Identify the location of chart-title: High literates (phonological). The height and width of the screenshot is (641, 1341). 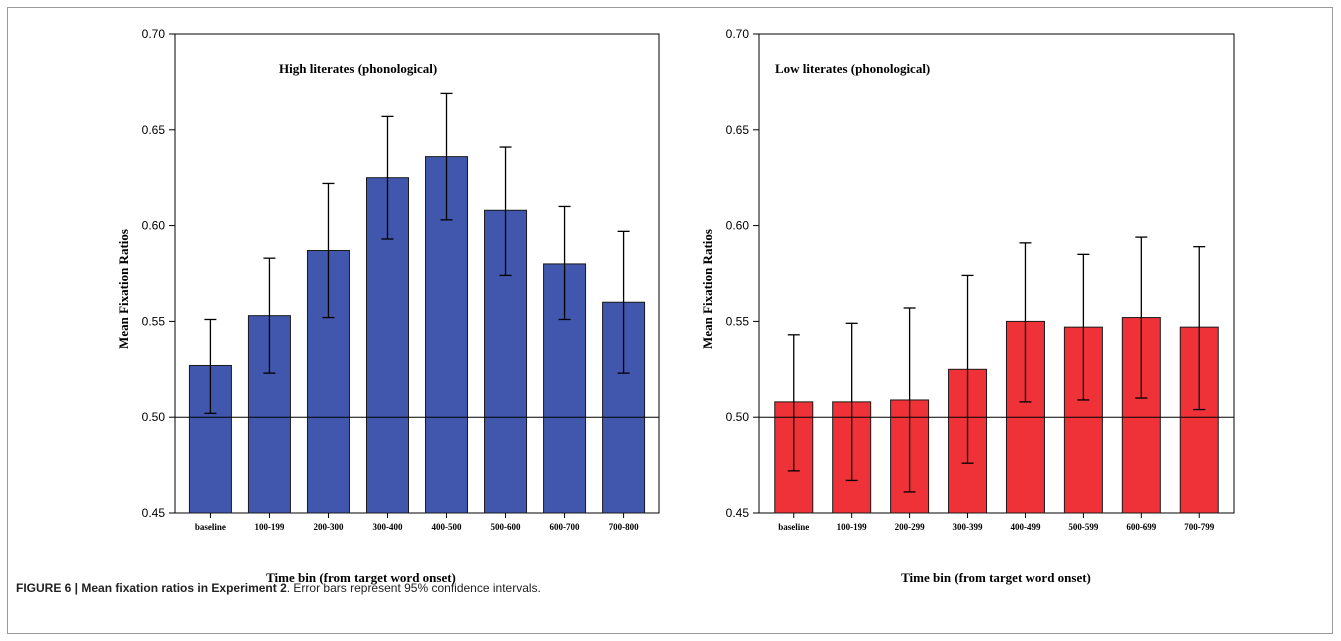
(358, 68).